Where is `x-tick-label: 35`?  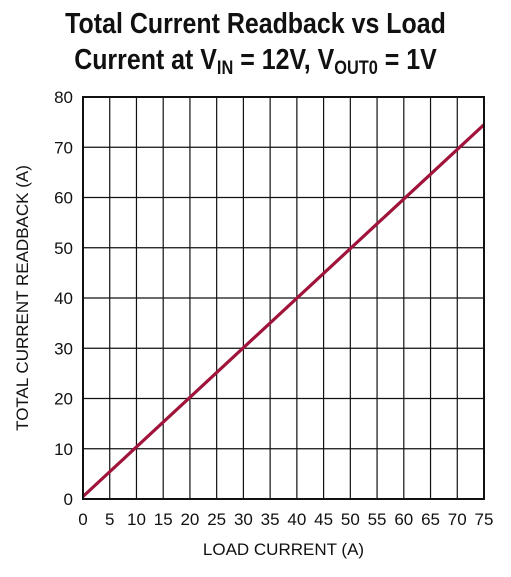 x-tick-label: 35 is located at coordinates (270, 519).